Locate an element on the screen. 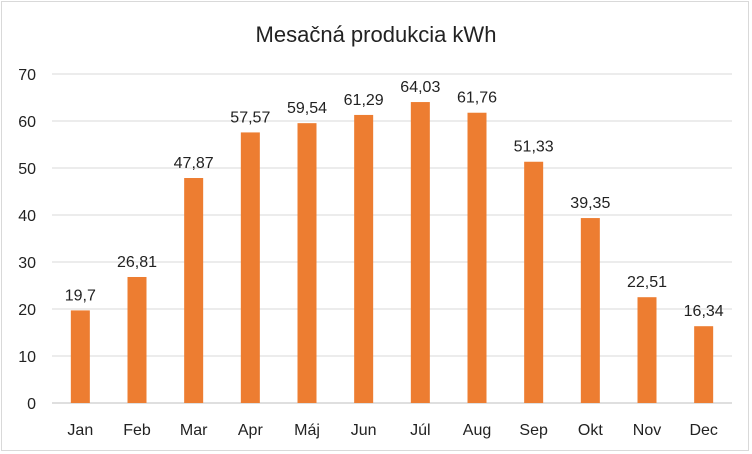 Image resolution: width=752 pixels, height=454 pixels. data-label: 61,76 is located at coordinates (477, 98).